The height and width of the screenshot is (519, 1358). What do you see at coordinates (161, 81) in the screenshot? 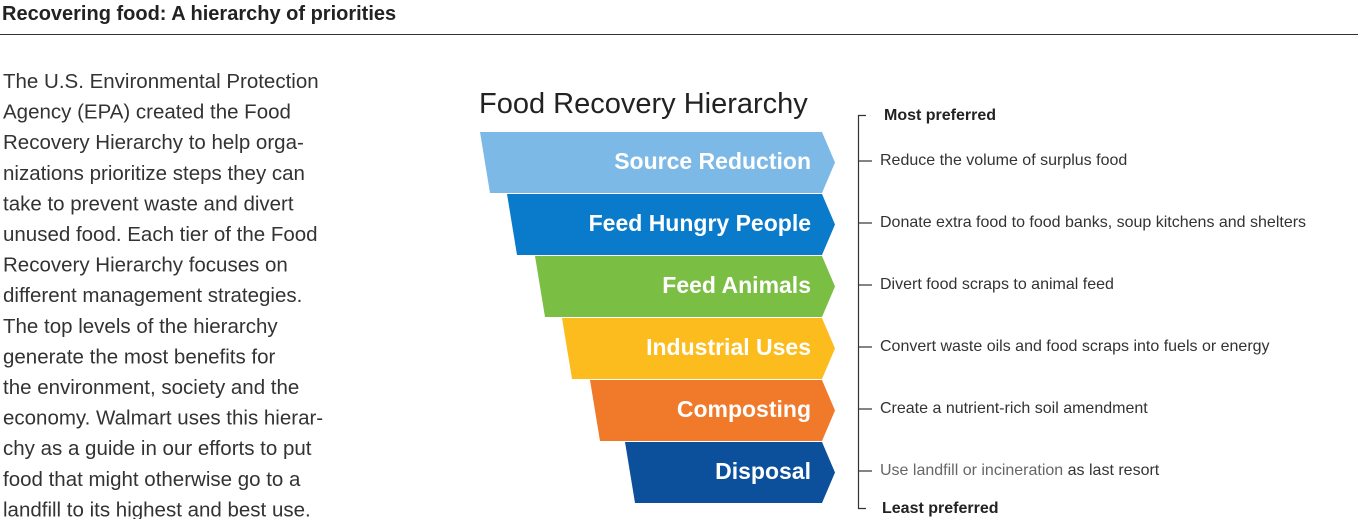
I see `intro-line: The U.S. Environmental Protection` at bounding box center [161, 81].